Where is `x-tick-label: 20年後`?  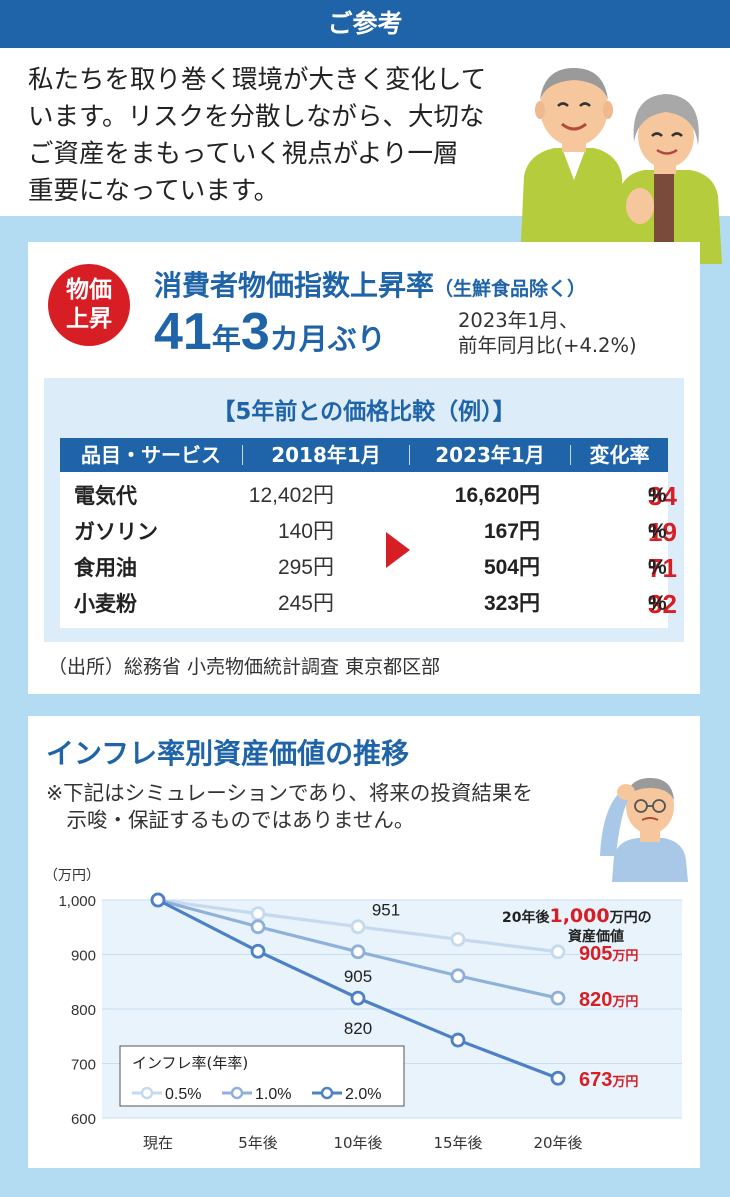
x-tick-label: 20年後 is located at coordinates (557, 1143).